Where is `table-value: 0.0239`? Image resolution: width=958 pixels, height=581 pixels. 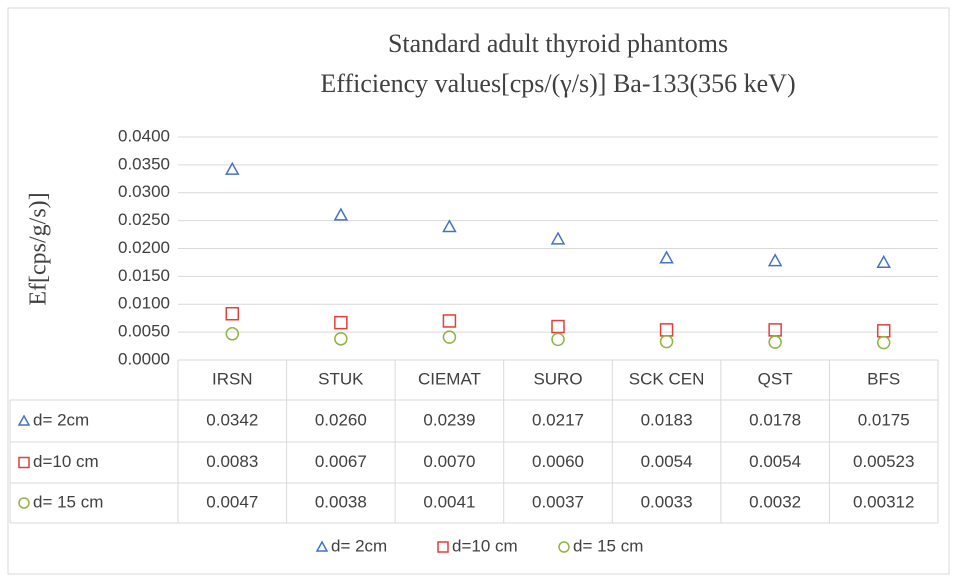 table-value: 0.0239 is located at coordinates (449, 419).